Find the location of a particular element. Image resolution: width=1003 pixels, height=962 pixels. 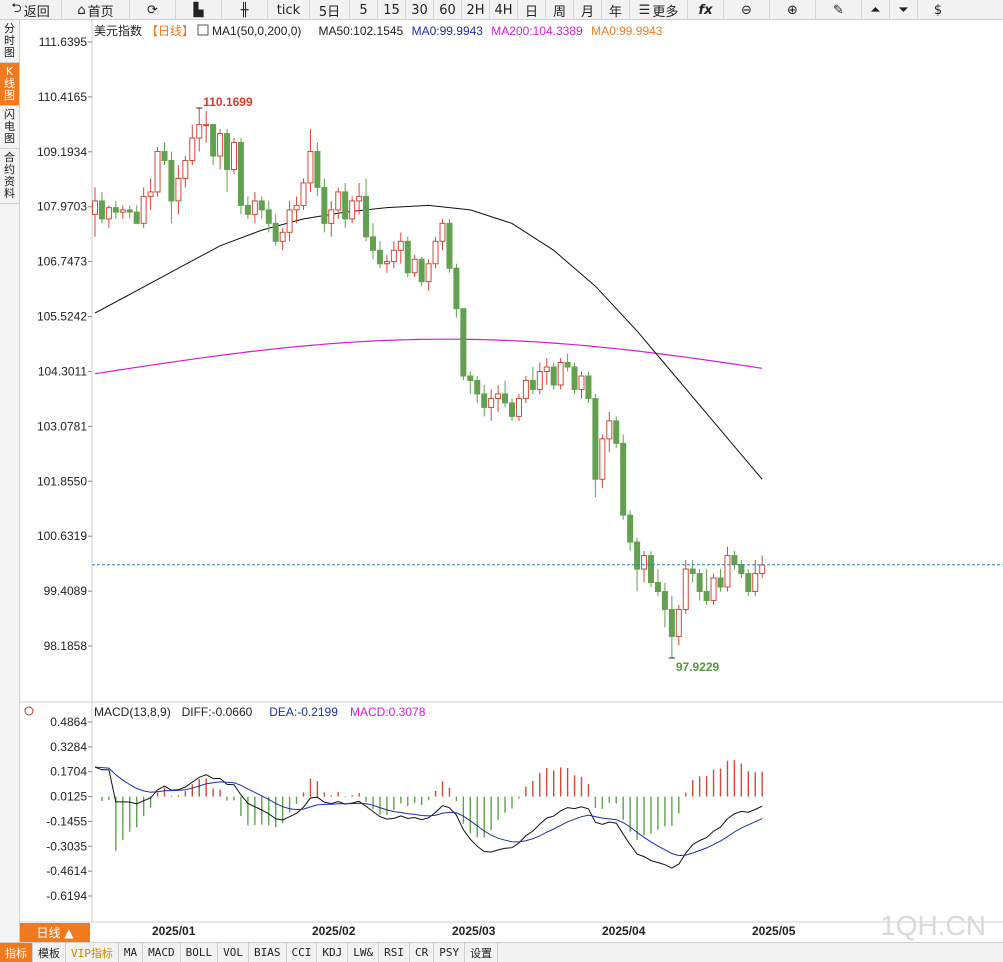

refresh-button: ⟳ is located at coordinates (153, 10).